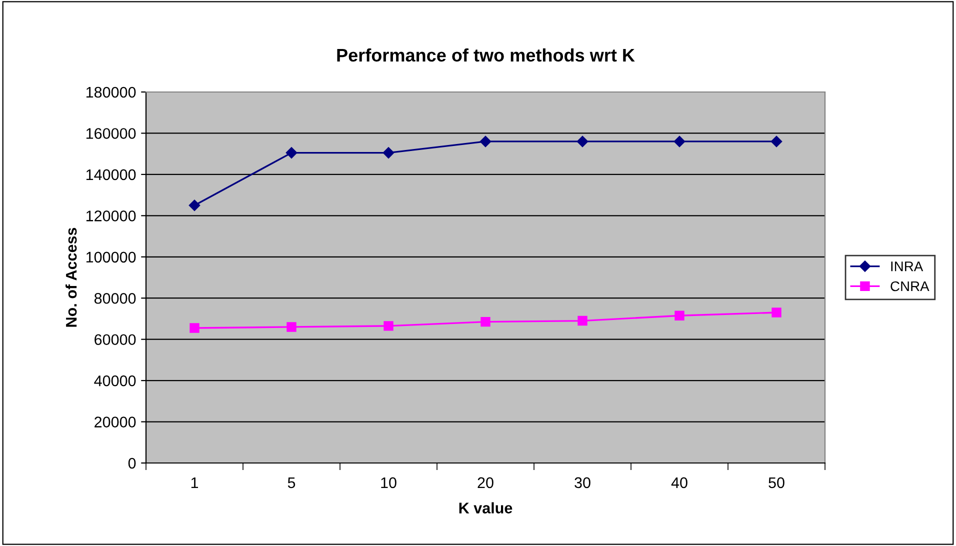  I want to click on y-tick-label: 120000, so click(111, 216).